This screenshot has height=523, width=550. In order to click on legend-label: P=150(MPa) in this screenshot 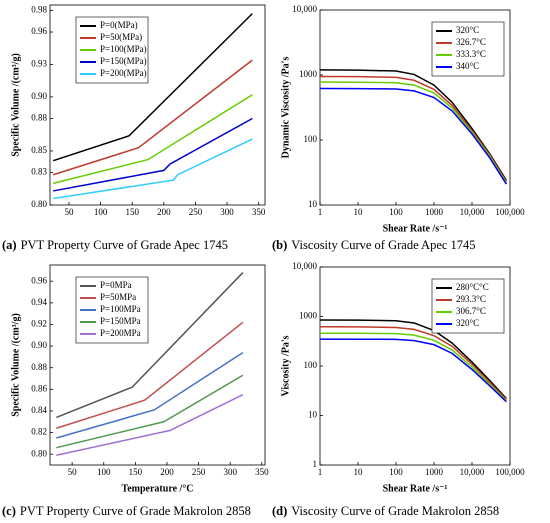, I will do `click(123, 61)`.